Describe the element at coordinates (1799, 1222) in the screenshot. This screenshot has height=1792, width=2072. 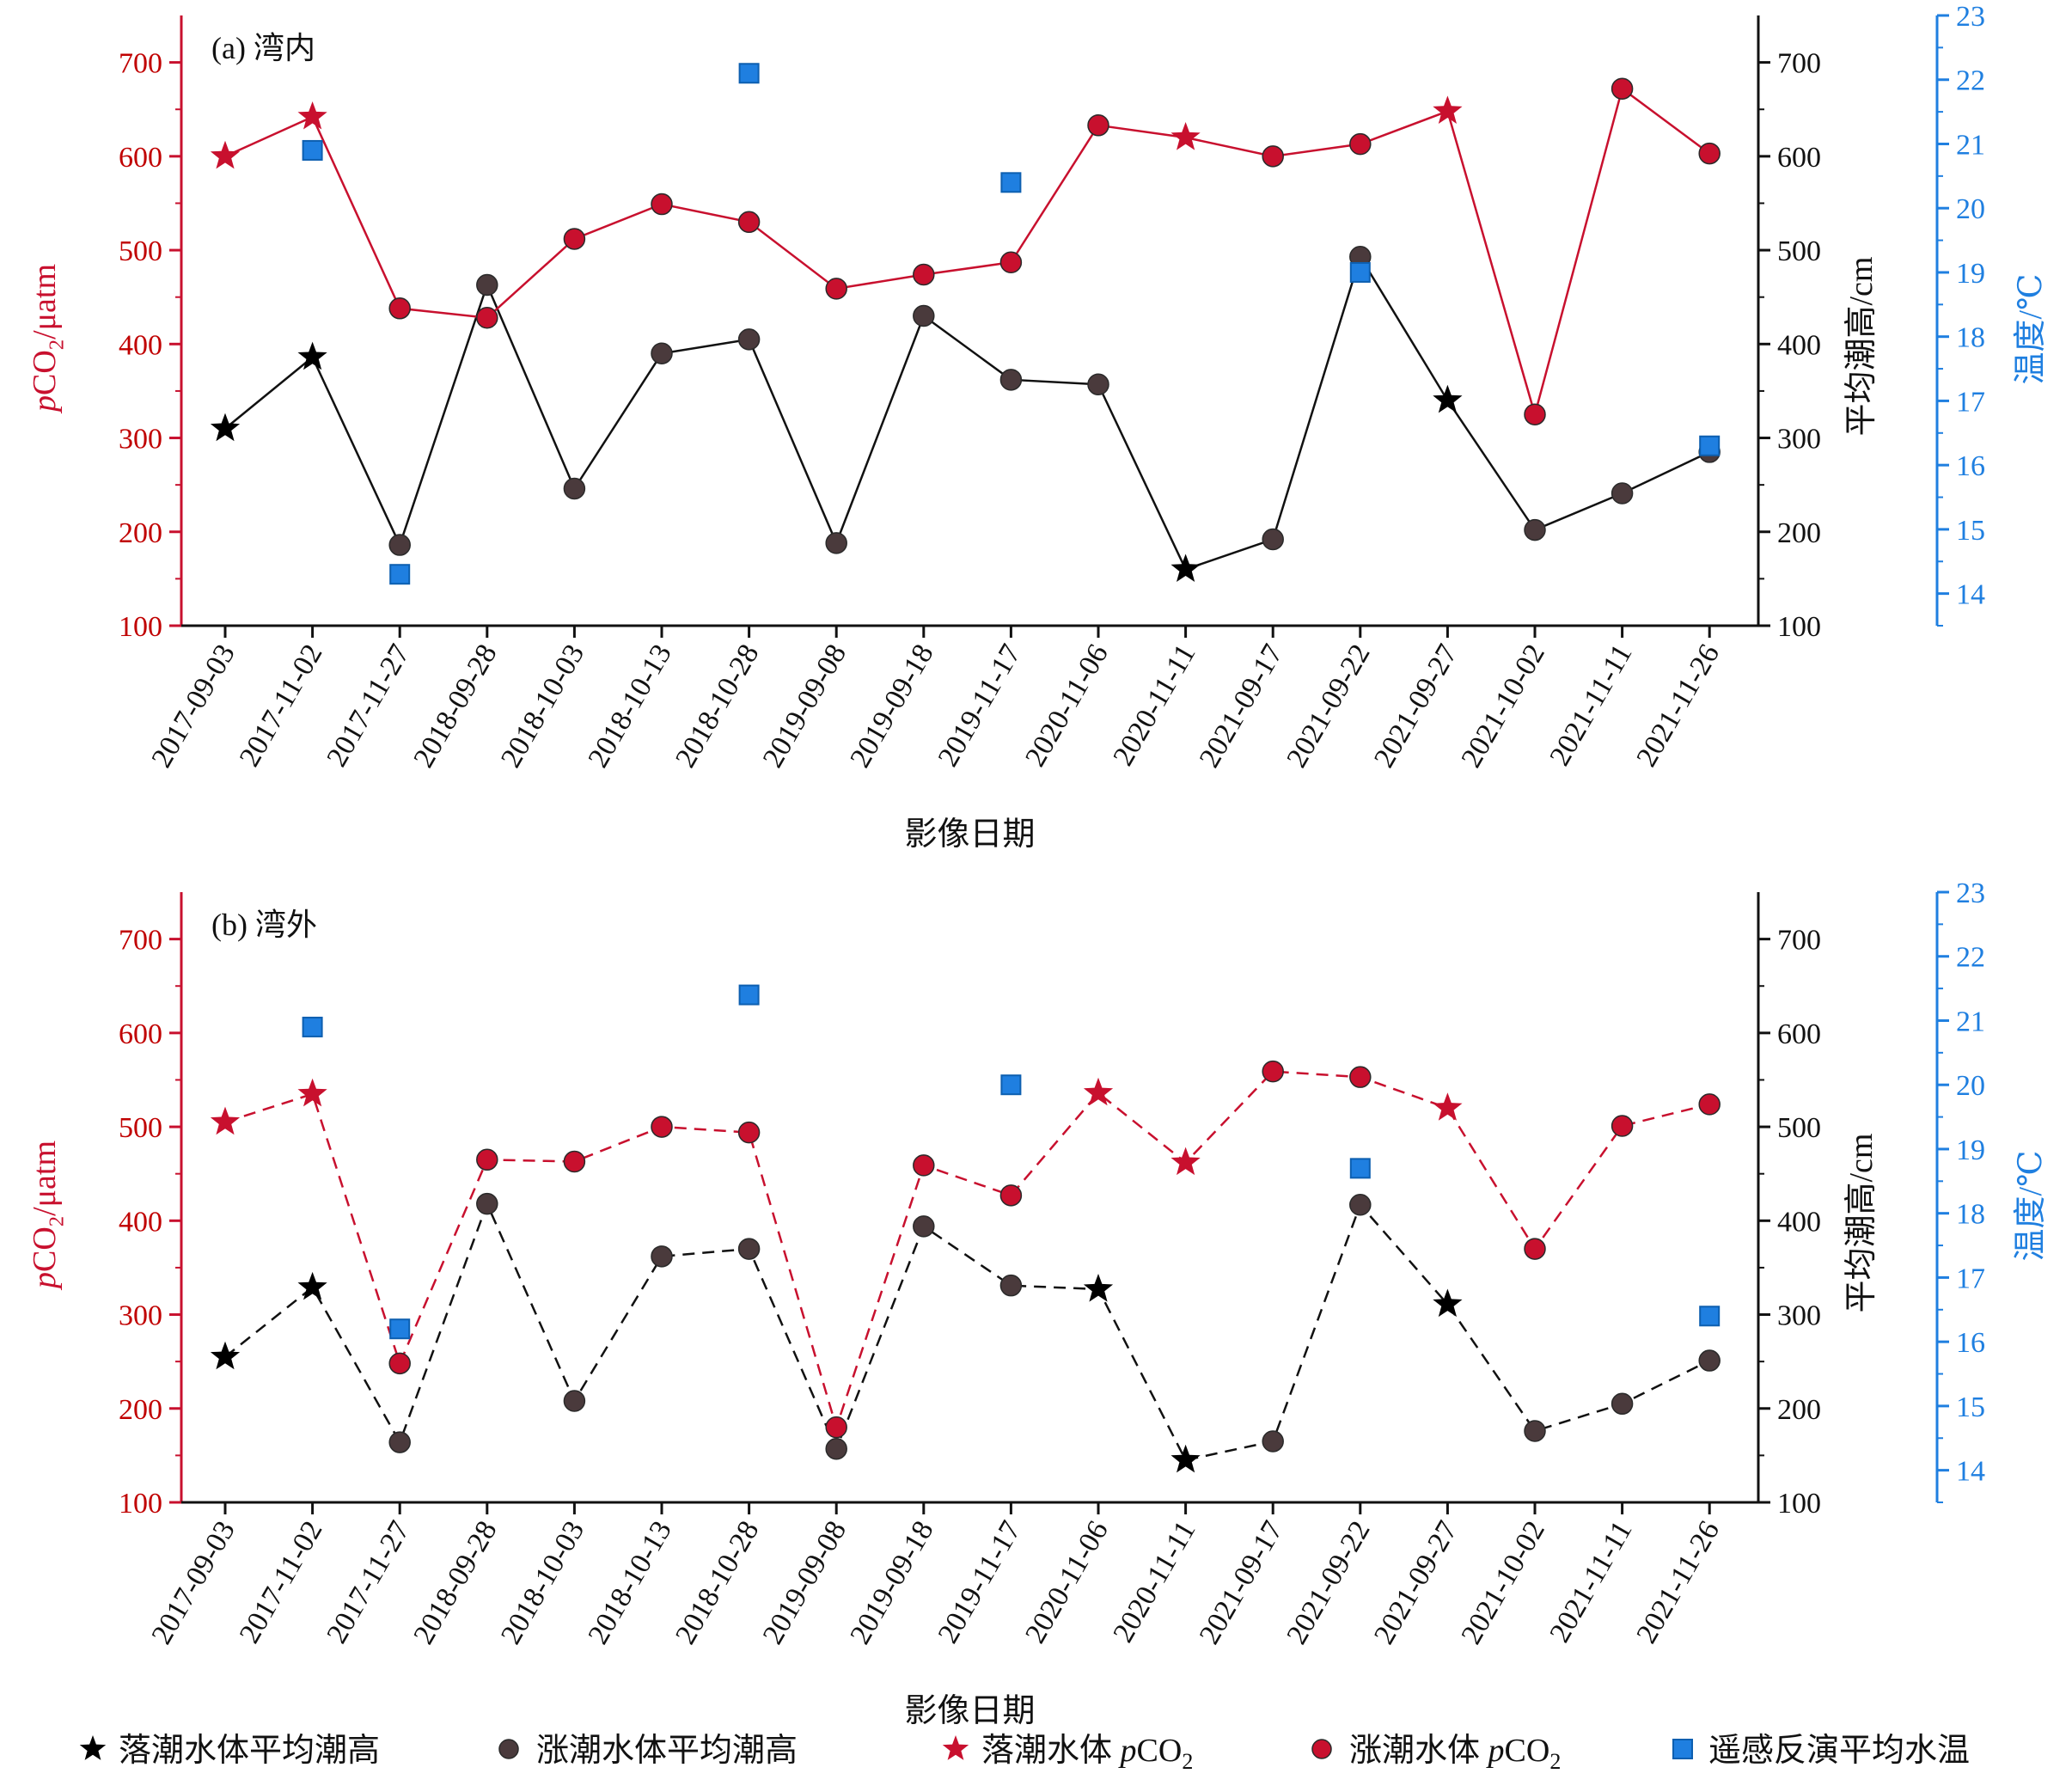
I see `right-tick-label: 400` at that location.